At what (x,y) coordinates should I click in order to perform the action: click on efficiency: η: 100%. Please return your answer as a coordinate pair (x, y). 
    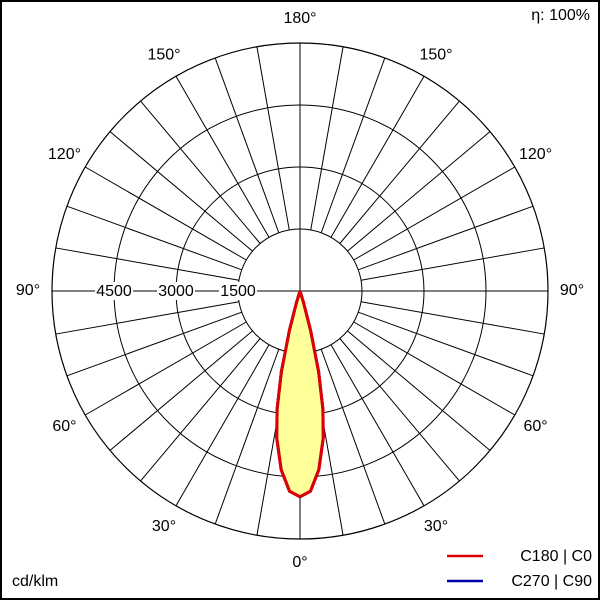
    Looking at the image, I should click on (560, 15).